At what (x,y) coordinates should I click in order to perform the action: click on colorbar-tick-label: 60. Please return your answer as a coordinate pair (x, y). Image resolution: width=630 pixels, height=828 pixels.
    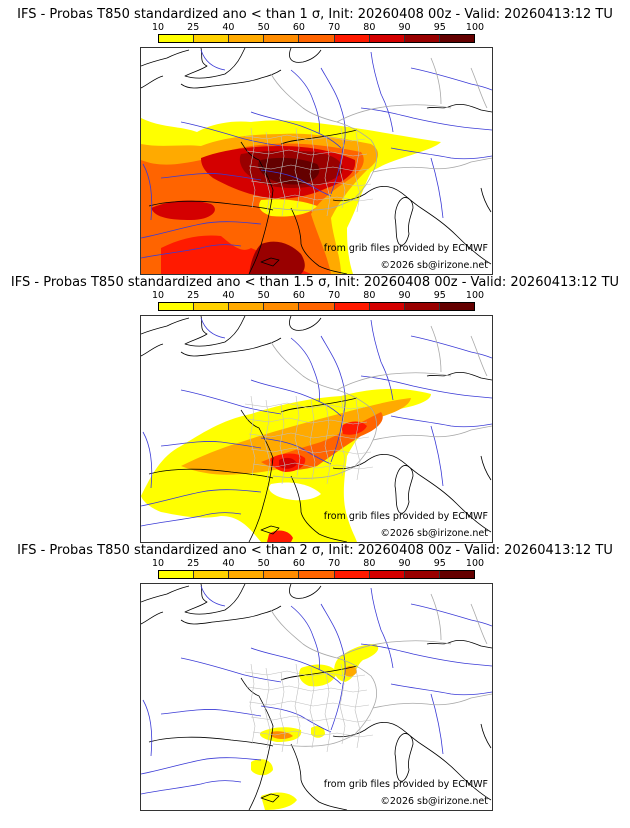
    Looking at the image, I should click on (298, 295).